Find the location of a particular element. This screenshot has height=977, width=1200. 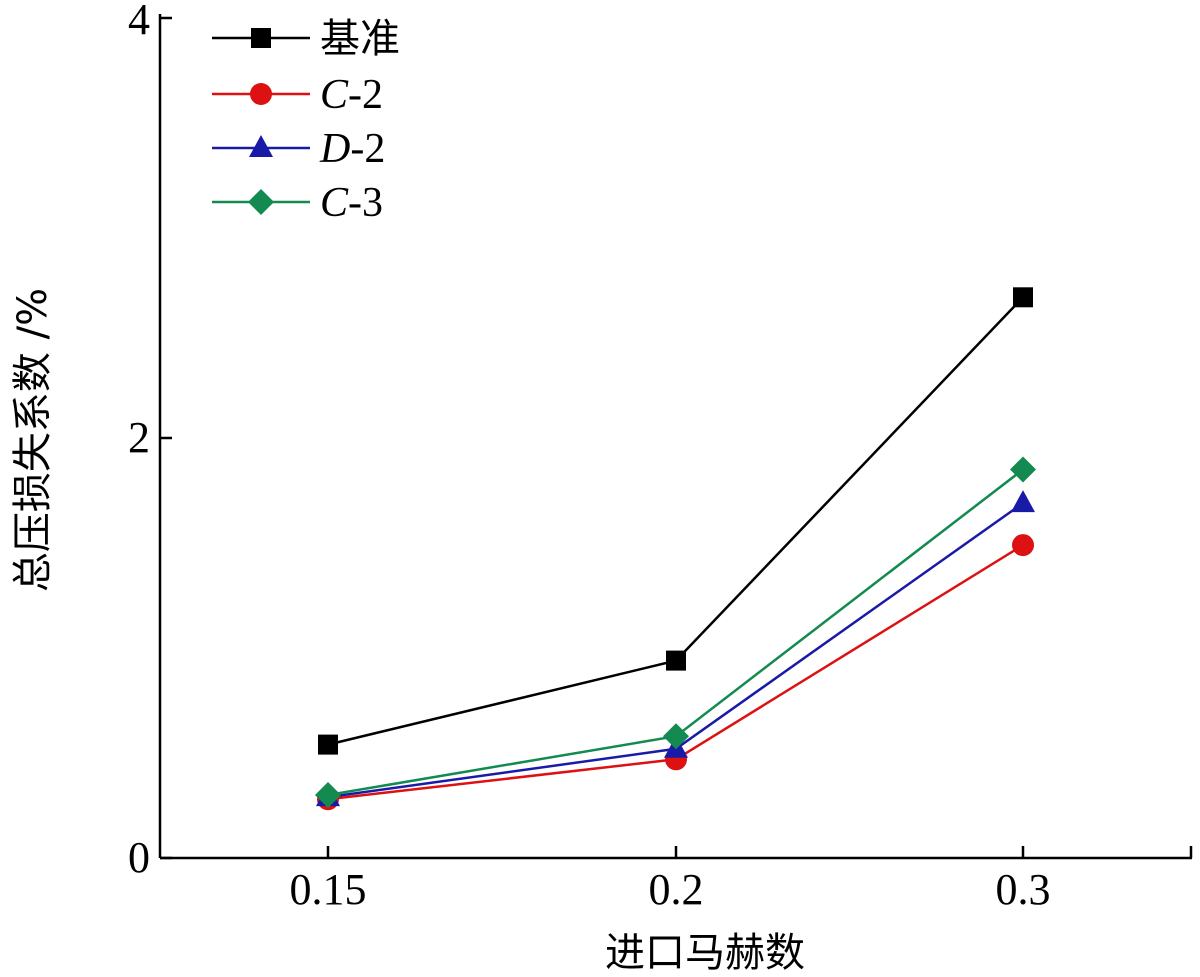

legend-marker-square is located at coordinates (261, 38).